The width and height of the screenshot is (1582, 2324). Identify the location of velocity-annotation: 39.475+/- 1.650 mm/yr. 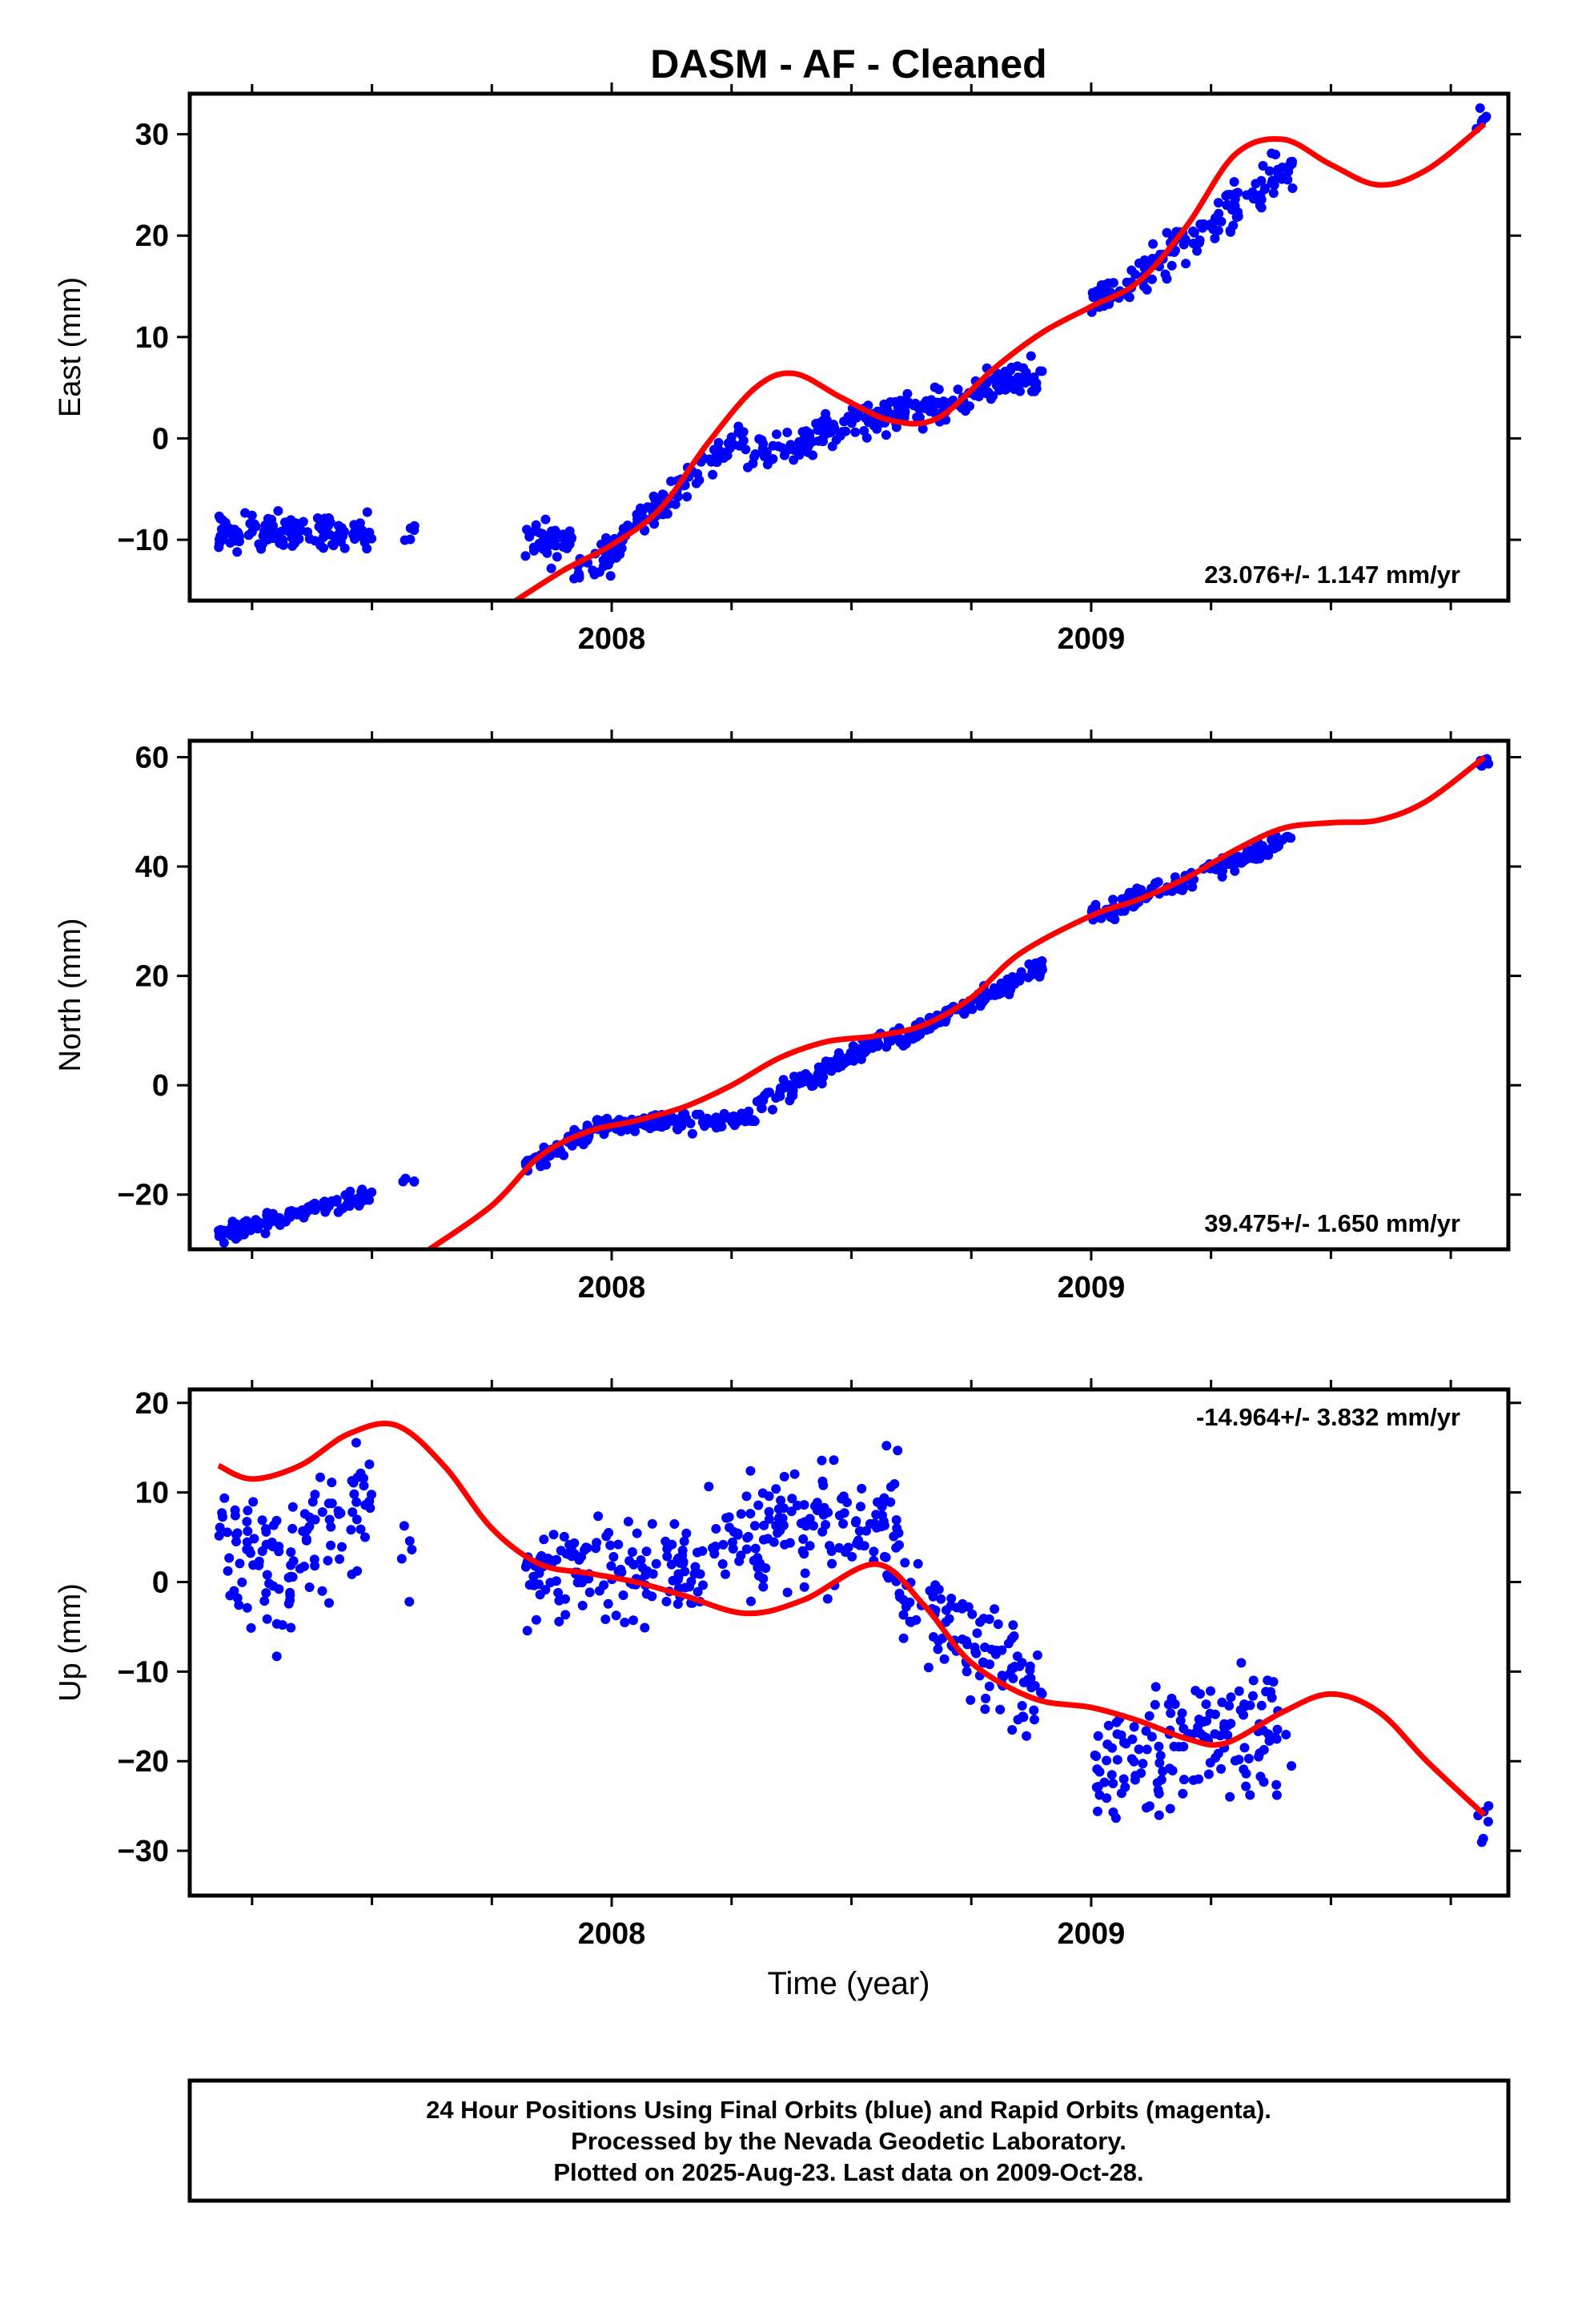
(1332, 1223).